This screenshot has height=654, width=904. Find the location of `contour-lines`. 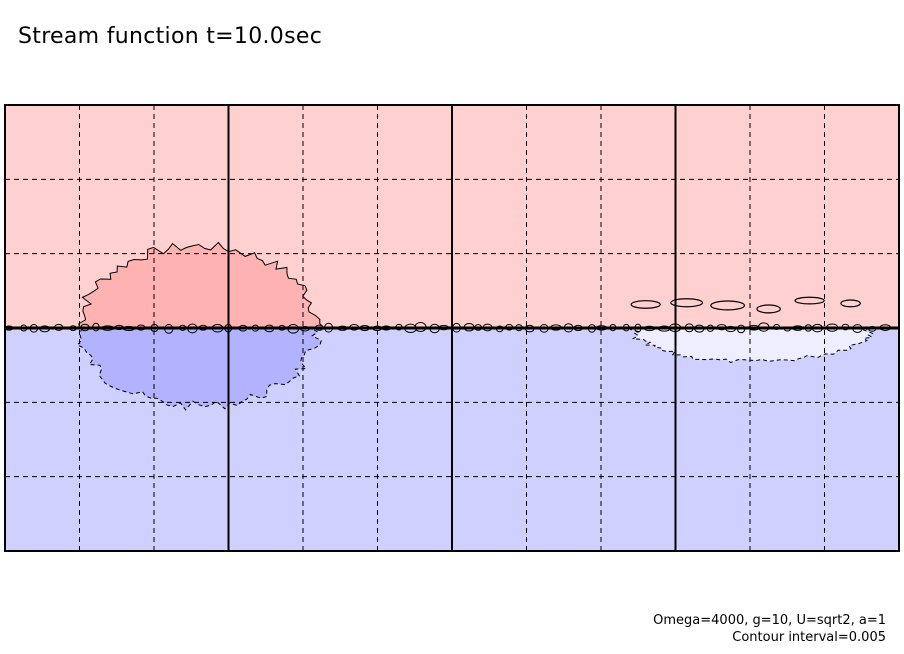

contour-lines is located at coordinates (451, 328).